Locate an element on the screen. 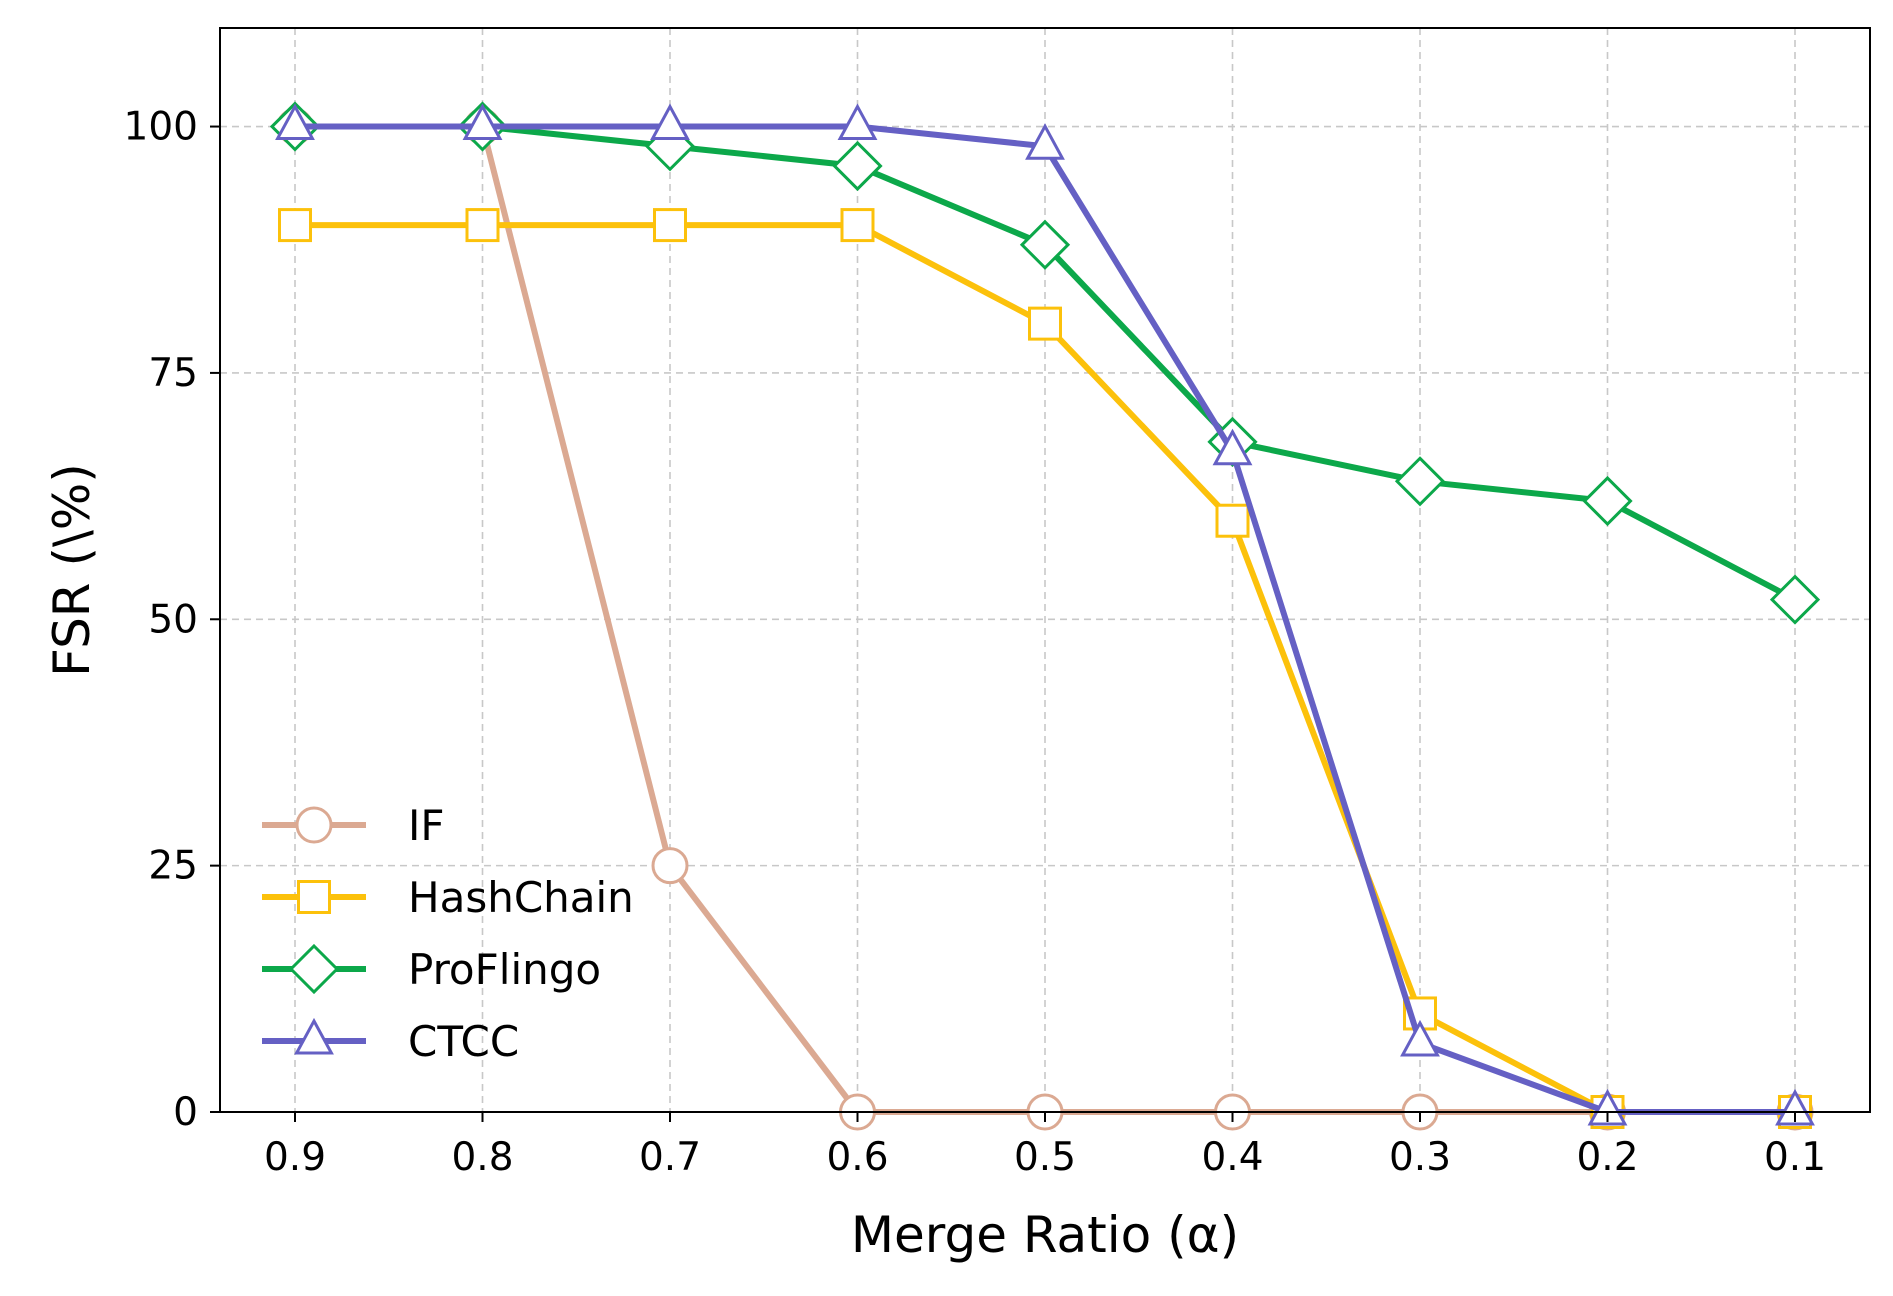 The height and width of the screenshot is (1296, 1893). x-tick-label: 0.8 is located at coordinates (482, 1157).